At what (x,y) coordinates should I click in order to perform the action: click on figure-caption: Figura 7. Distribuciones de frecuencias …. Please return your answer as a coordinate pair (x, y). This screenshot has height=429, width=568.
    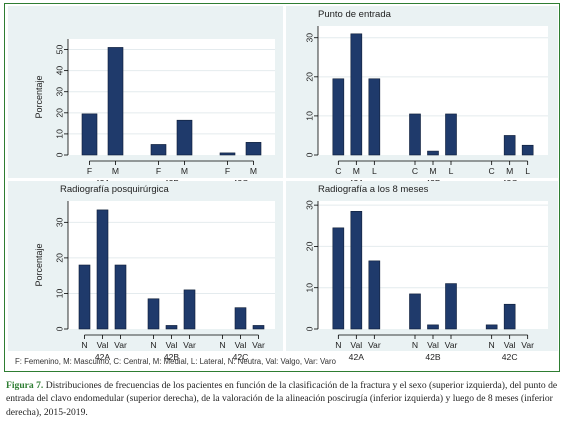
    Looking at the image, I should click on (283, 399).